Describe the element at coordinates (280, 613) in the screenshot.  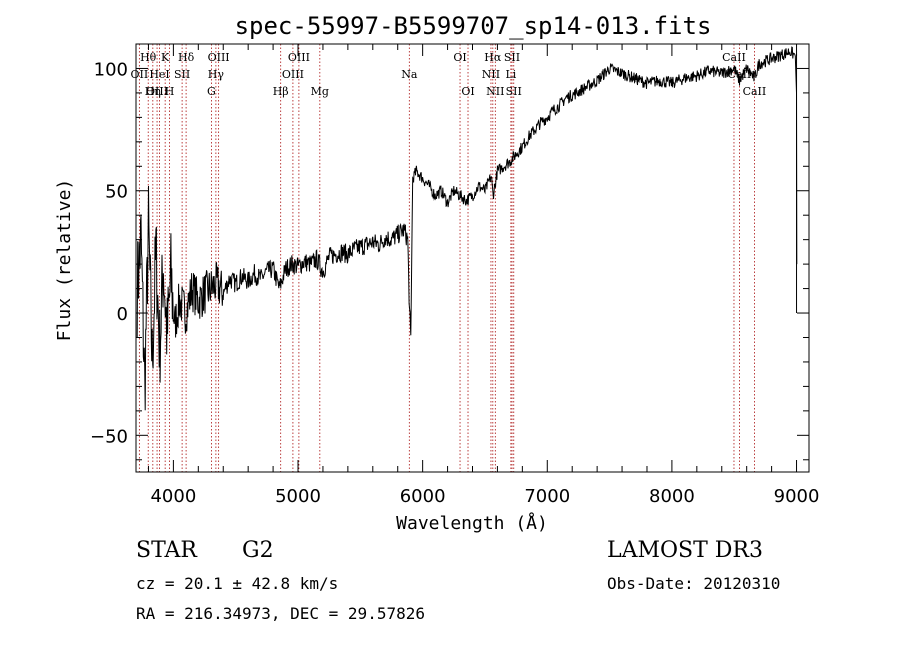
I see `coordinates: RA = 216.34973, DEC = 29.57826` at that location.